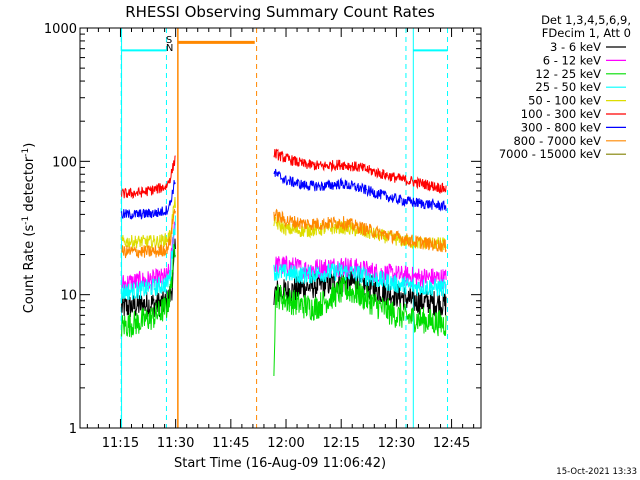 The width and height of the screenshot is (640, 480). What do you see at coordinates (564, 101) in the screenshot?
I see `legend-label-4: 50 - 100 keV` at bounding box center [564, 101].